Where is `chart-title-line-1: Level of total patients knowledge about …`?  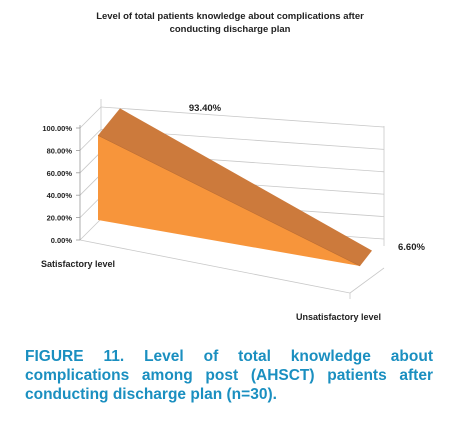
chart-title-line-1: Level of total patients knowledge about … is located at coordinates (230, 16).